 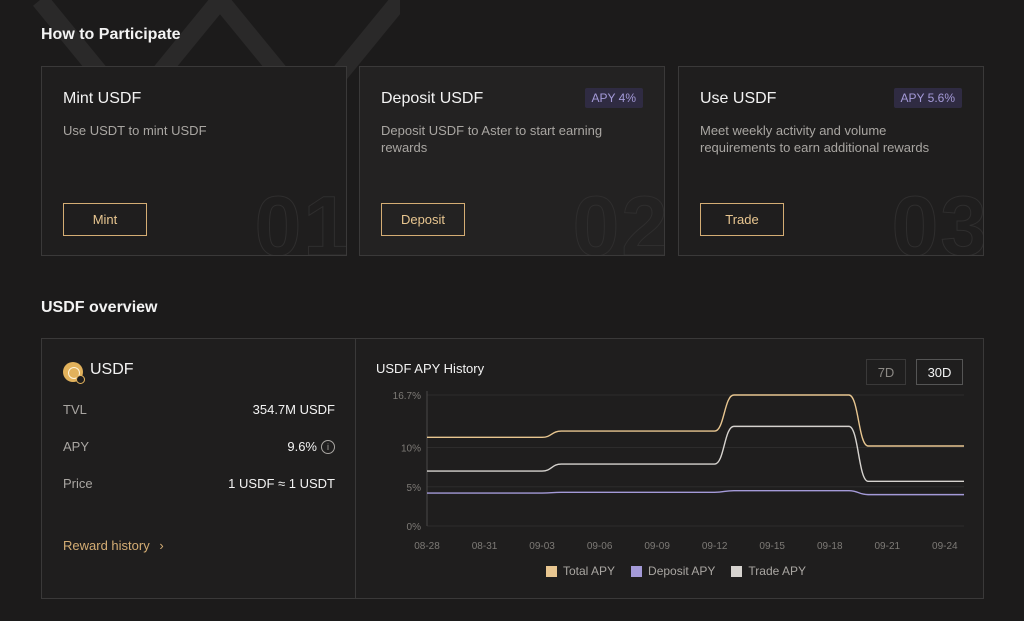 What do you see at coordinates (695, 420) in the screenshot?
I see `series-line-total-apy` at bounding box center [695, 420].